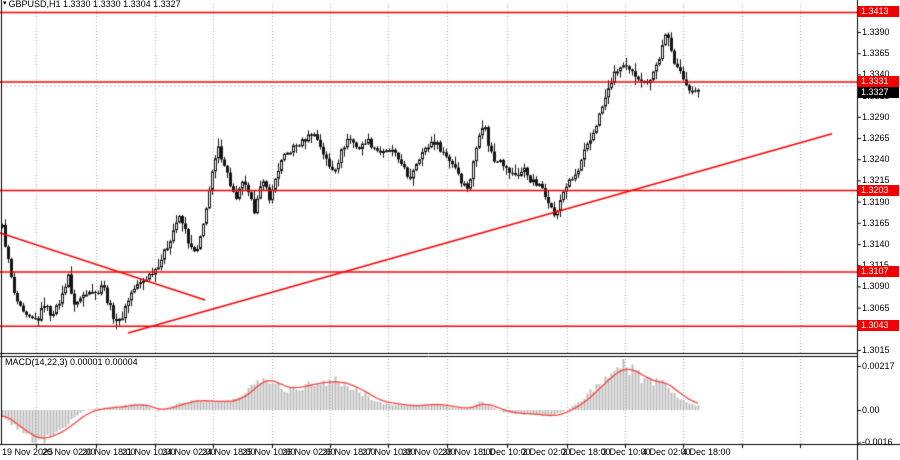  I want to click on macd-indicator-label: MACD(14,22,3) 0.00001 0.00004, so click(71, 362).